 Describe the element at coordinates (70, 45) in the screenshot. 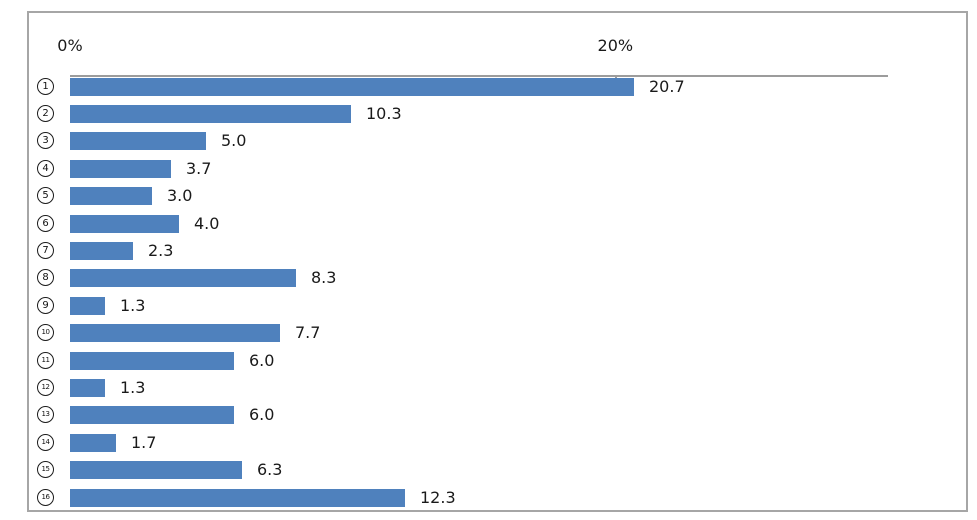

I see `x-axis-tick-label-0: 0%` at that location.